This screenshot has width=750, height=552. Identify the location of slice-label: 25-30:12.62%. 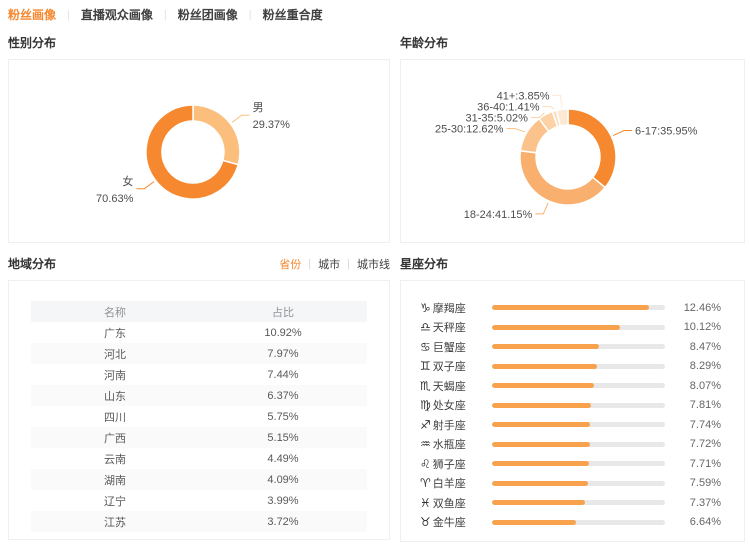
(469, 129).